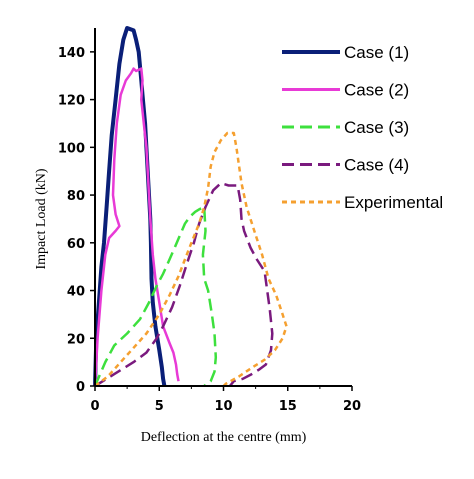 This screenshot has height=479, width=474. I want to click on x-tick-label: 0, so click(94, 406).